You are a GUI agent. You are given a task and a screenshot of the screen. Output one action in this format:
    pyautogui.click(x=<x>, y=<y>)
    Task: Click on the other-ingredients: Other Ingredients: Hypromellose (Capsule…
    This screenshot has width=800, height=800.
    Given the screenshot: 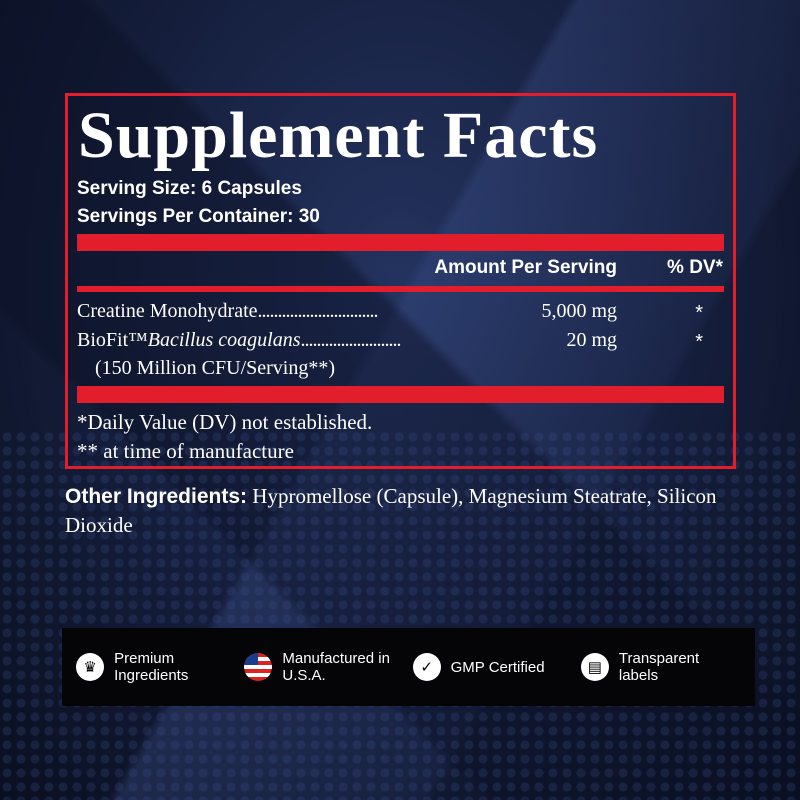 What is the action you would take?
    pyautogui.click(x=391, y=510)
    